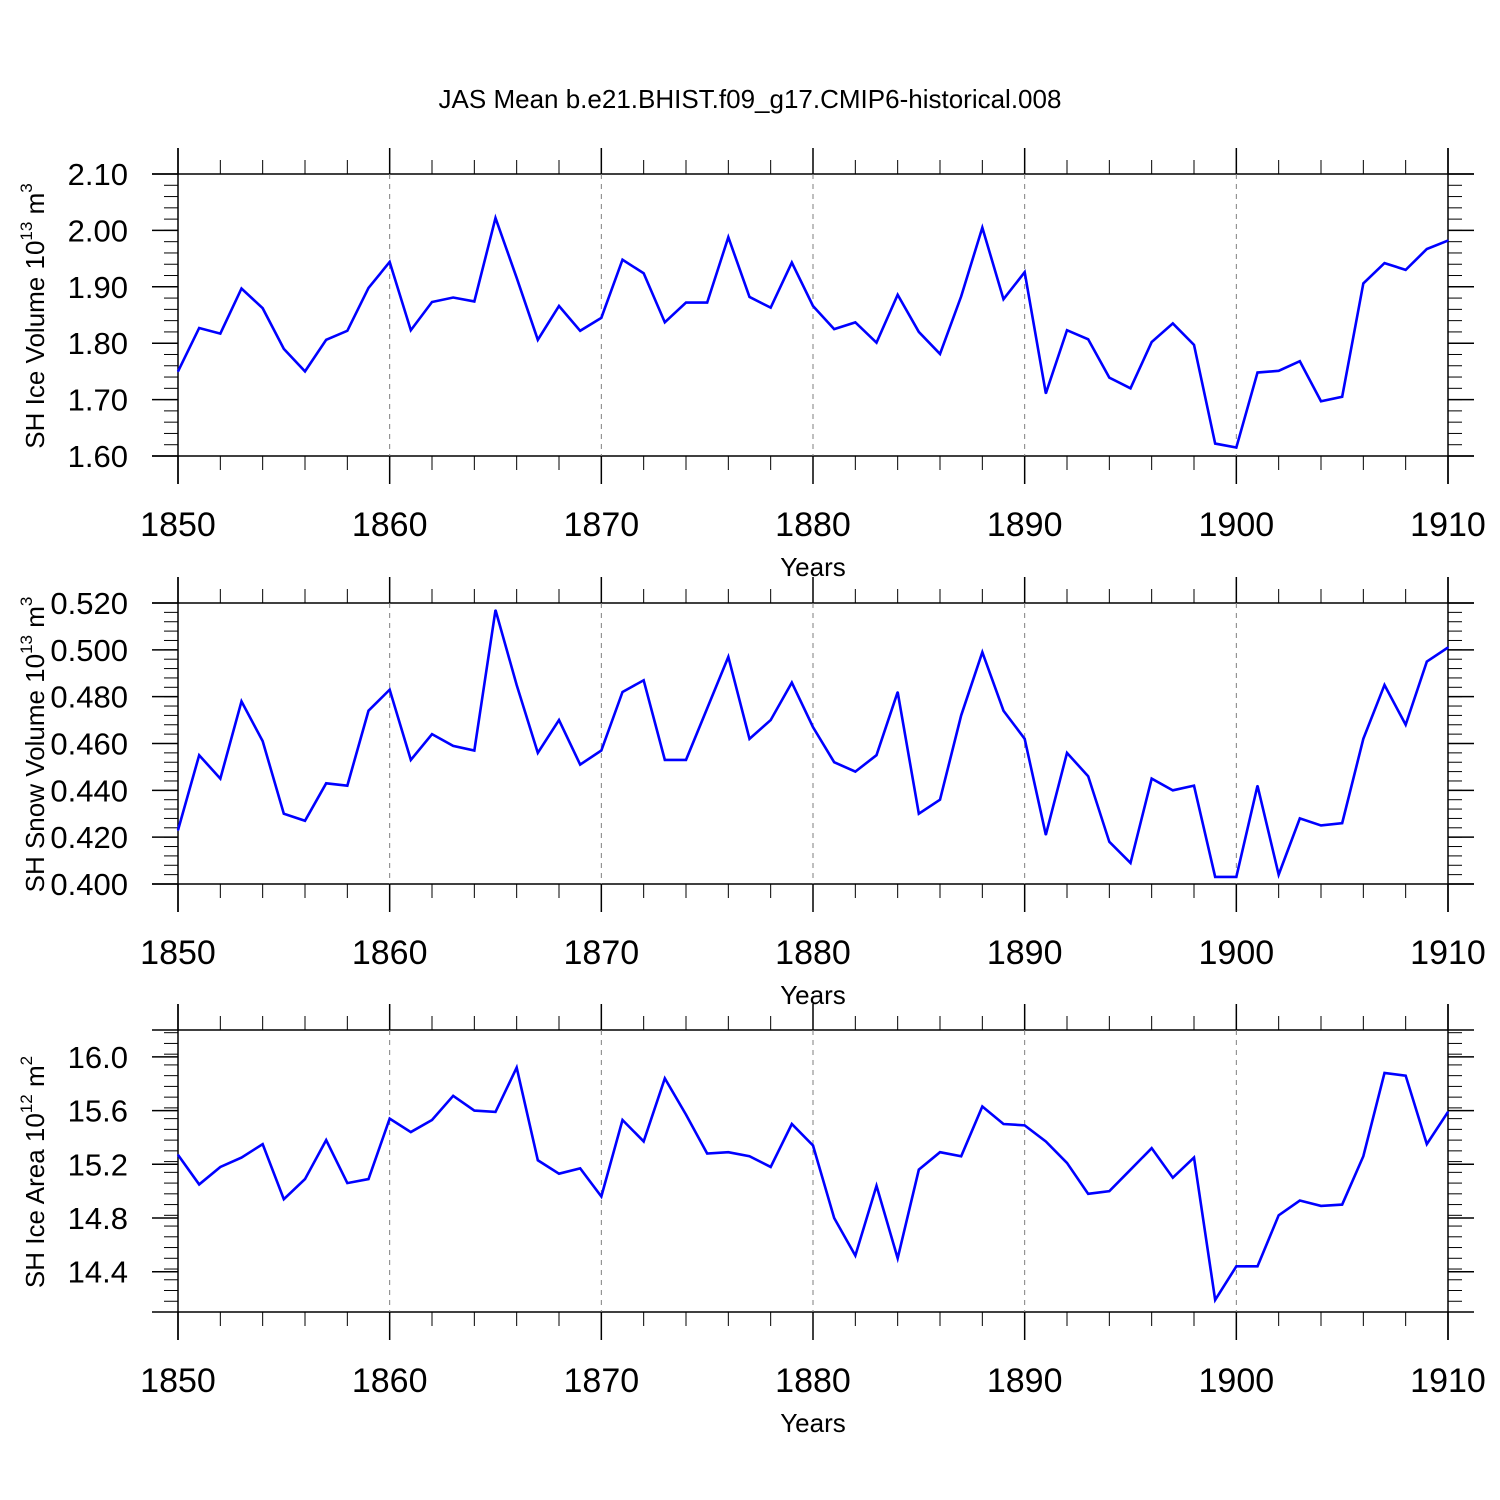 Image resolution: width=1500 pixels, height=1500 pixels. What do you see at coordinates (1237, 953) in the screenshot?
I see `x-tick-label: 1900` at bounding box center [1237, 953].